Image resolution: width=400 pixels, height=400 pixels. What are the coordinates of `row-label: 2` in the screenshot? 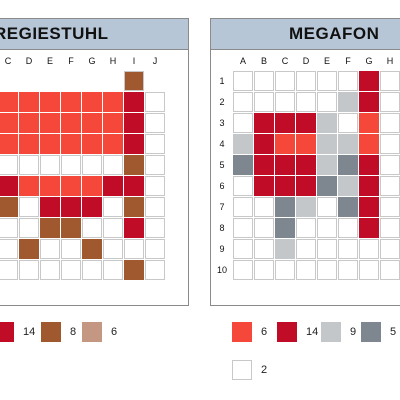 It's located at (222, 102).